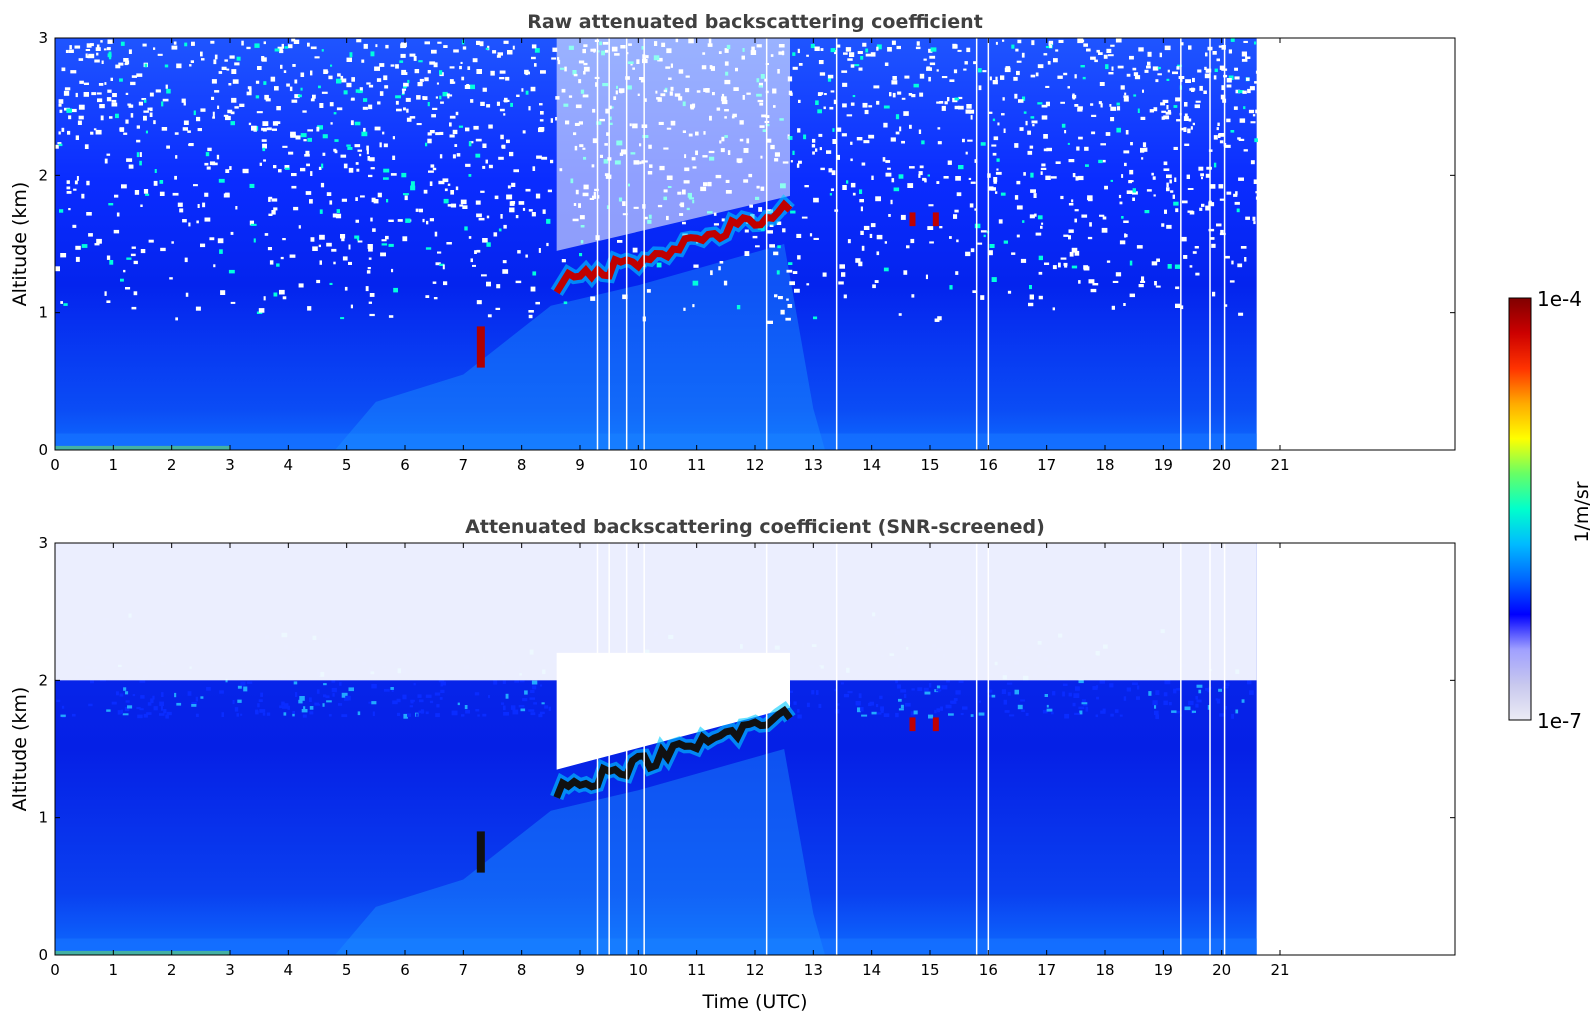 The height and width of the screenshot is (1020, 1595). Describe the element at coordinates (1104, 970) in the screenshot. I see `x-tick-label: 18` at that location.